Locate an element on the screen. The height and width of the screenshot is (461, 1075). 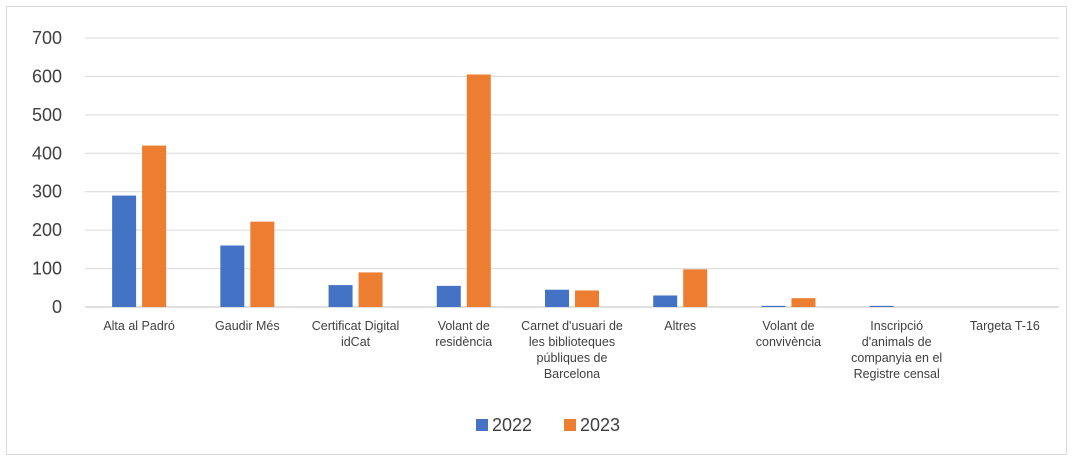
x-category-label: Alta al Padró is located at coordinates (139, 326).